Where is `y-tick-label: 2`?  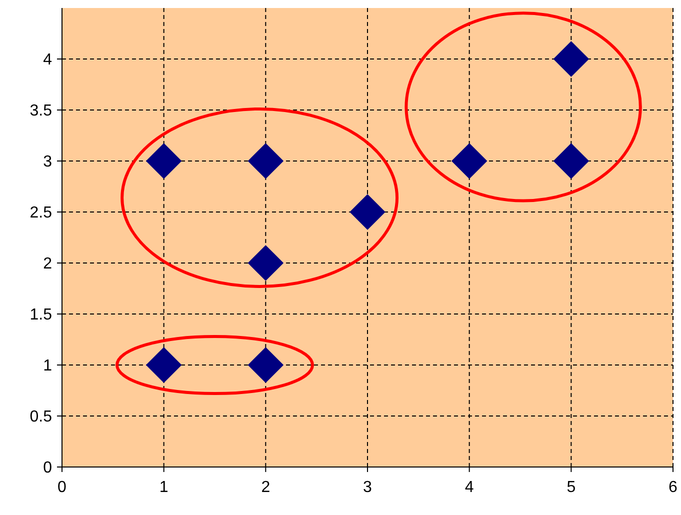
y-tick-label: 2 is located at coordinates (47, 264).